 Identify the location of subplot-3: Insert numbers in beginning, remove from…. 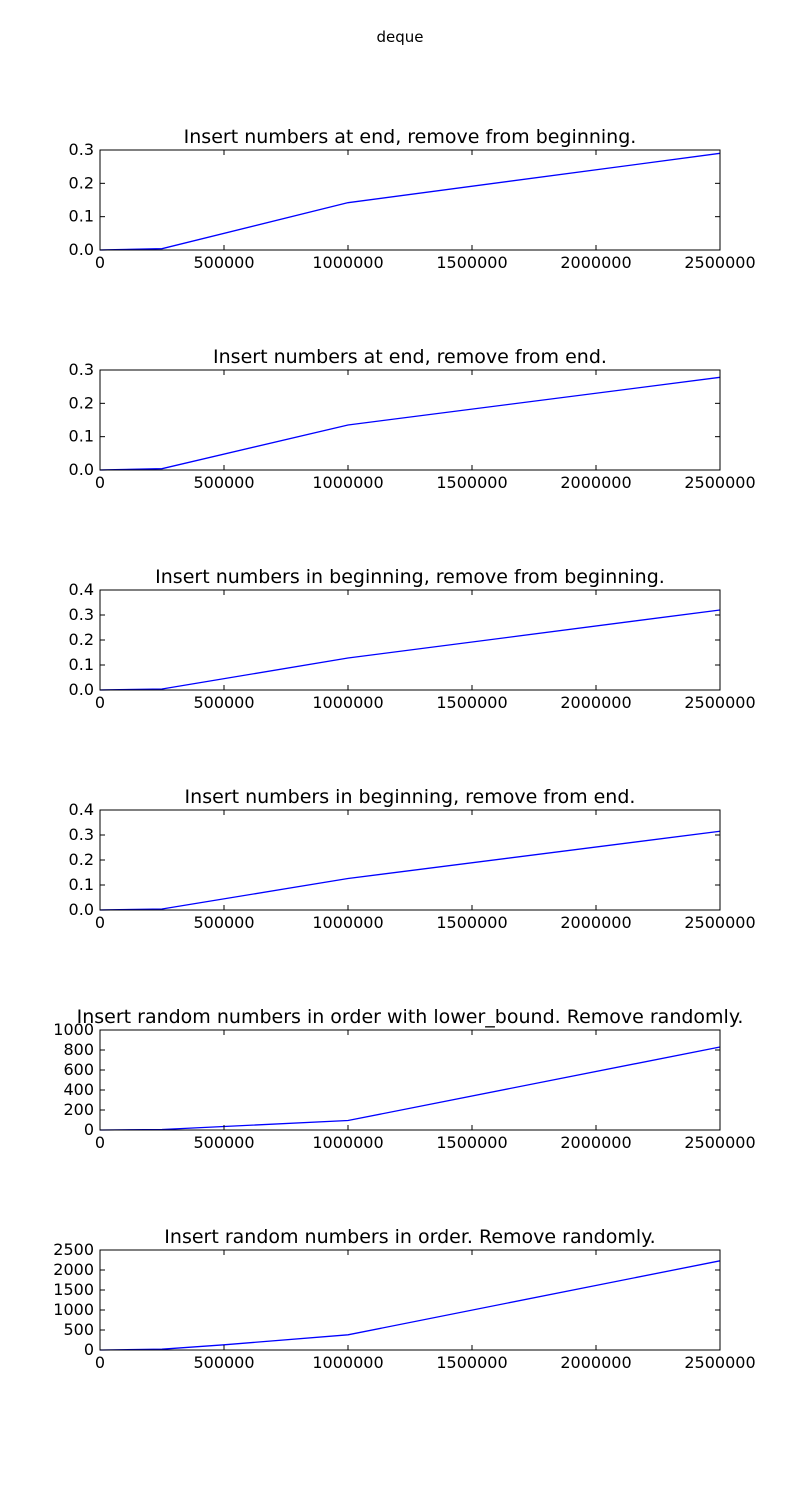
(412, 639).